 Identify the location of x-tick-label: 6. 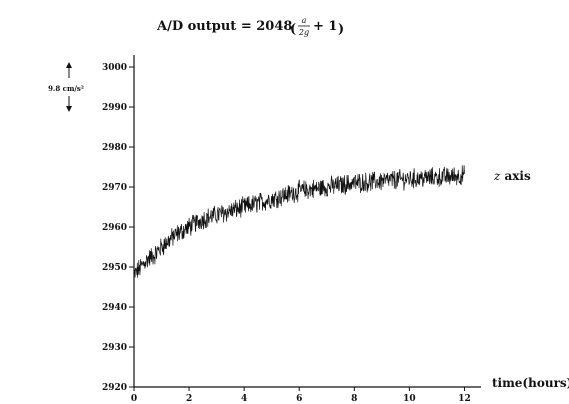
(299, 399).